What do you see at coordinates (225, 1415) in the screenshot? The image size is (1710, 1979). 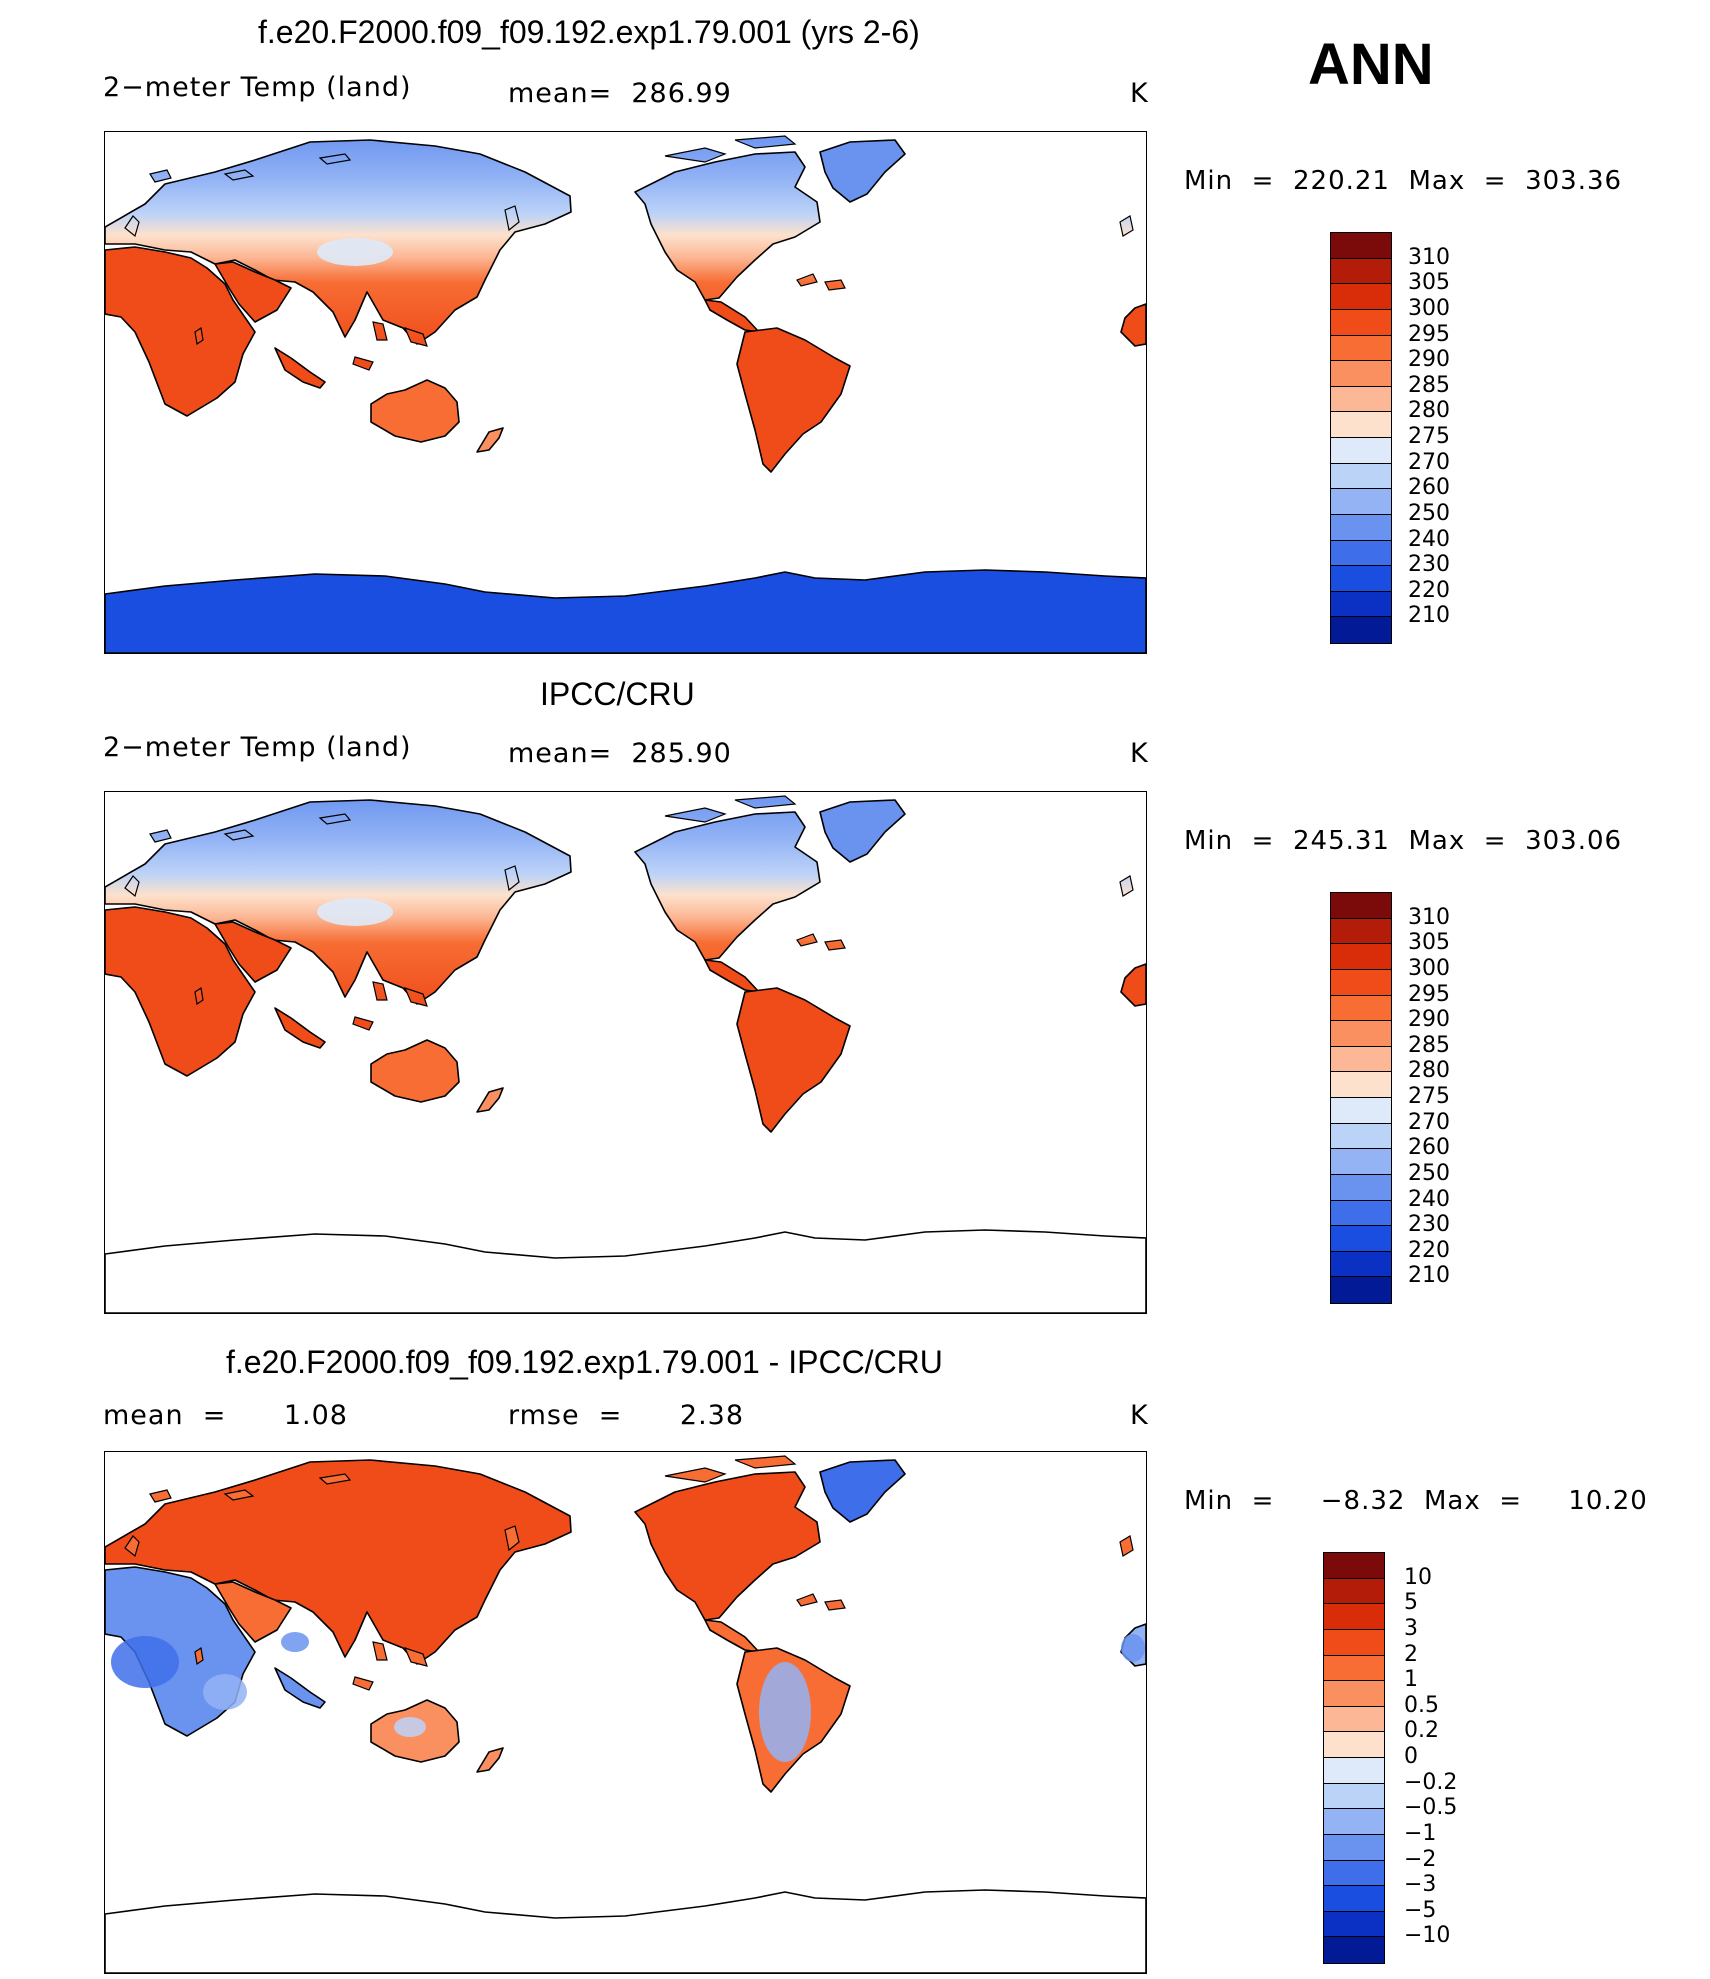 I see `panel-3-mean-label: mean = 1.08` at bounding box center [225, 1415].